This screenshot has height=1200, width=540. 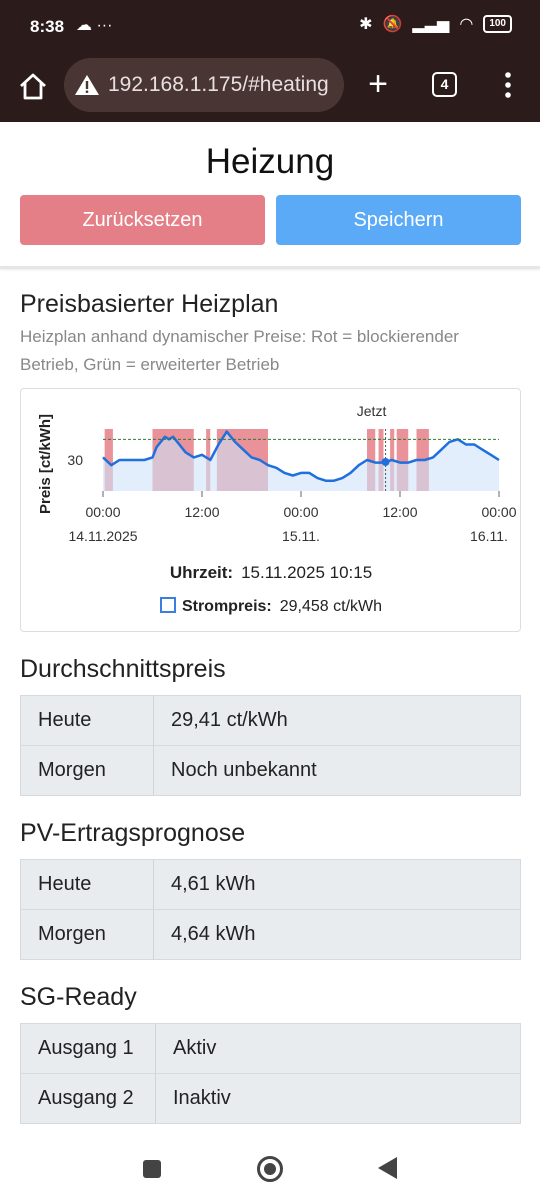 I want to click on hover-point, so click(x=385, y=461).